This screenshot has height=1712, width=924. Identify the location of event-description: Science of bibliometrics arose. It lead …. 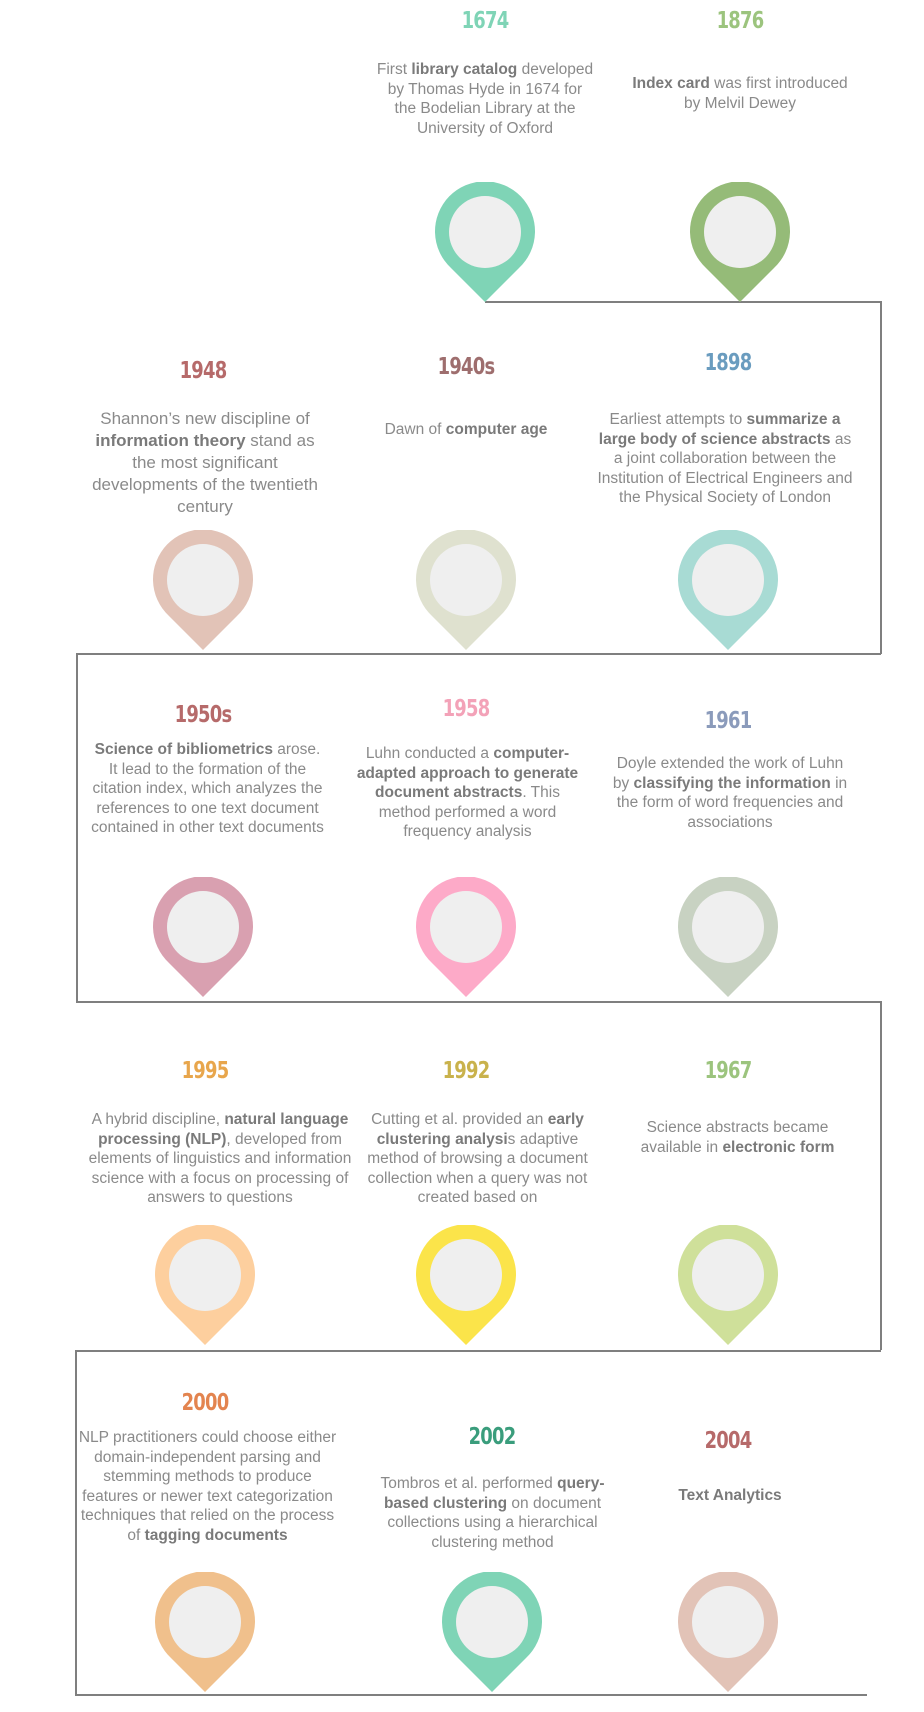
(207, 789).